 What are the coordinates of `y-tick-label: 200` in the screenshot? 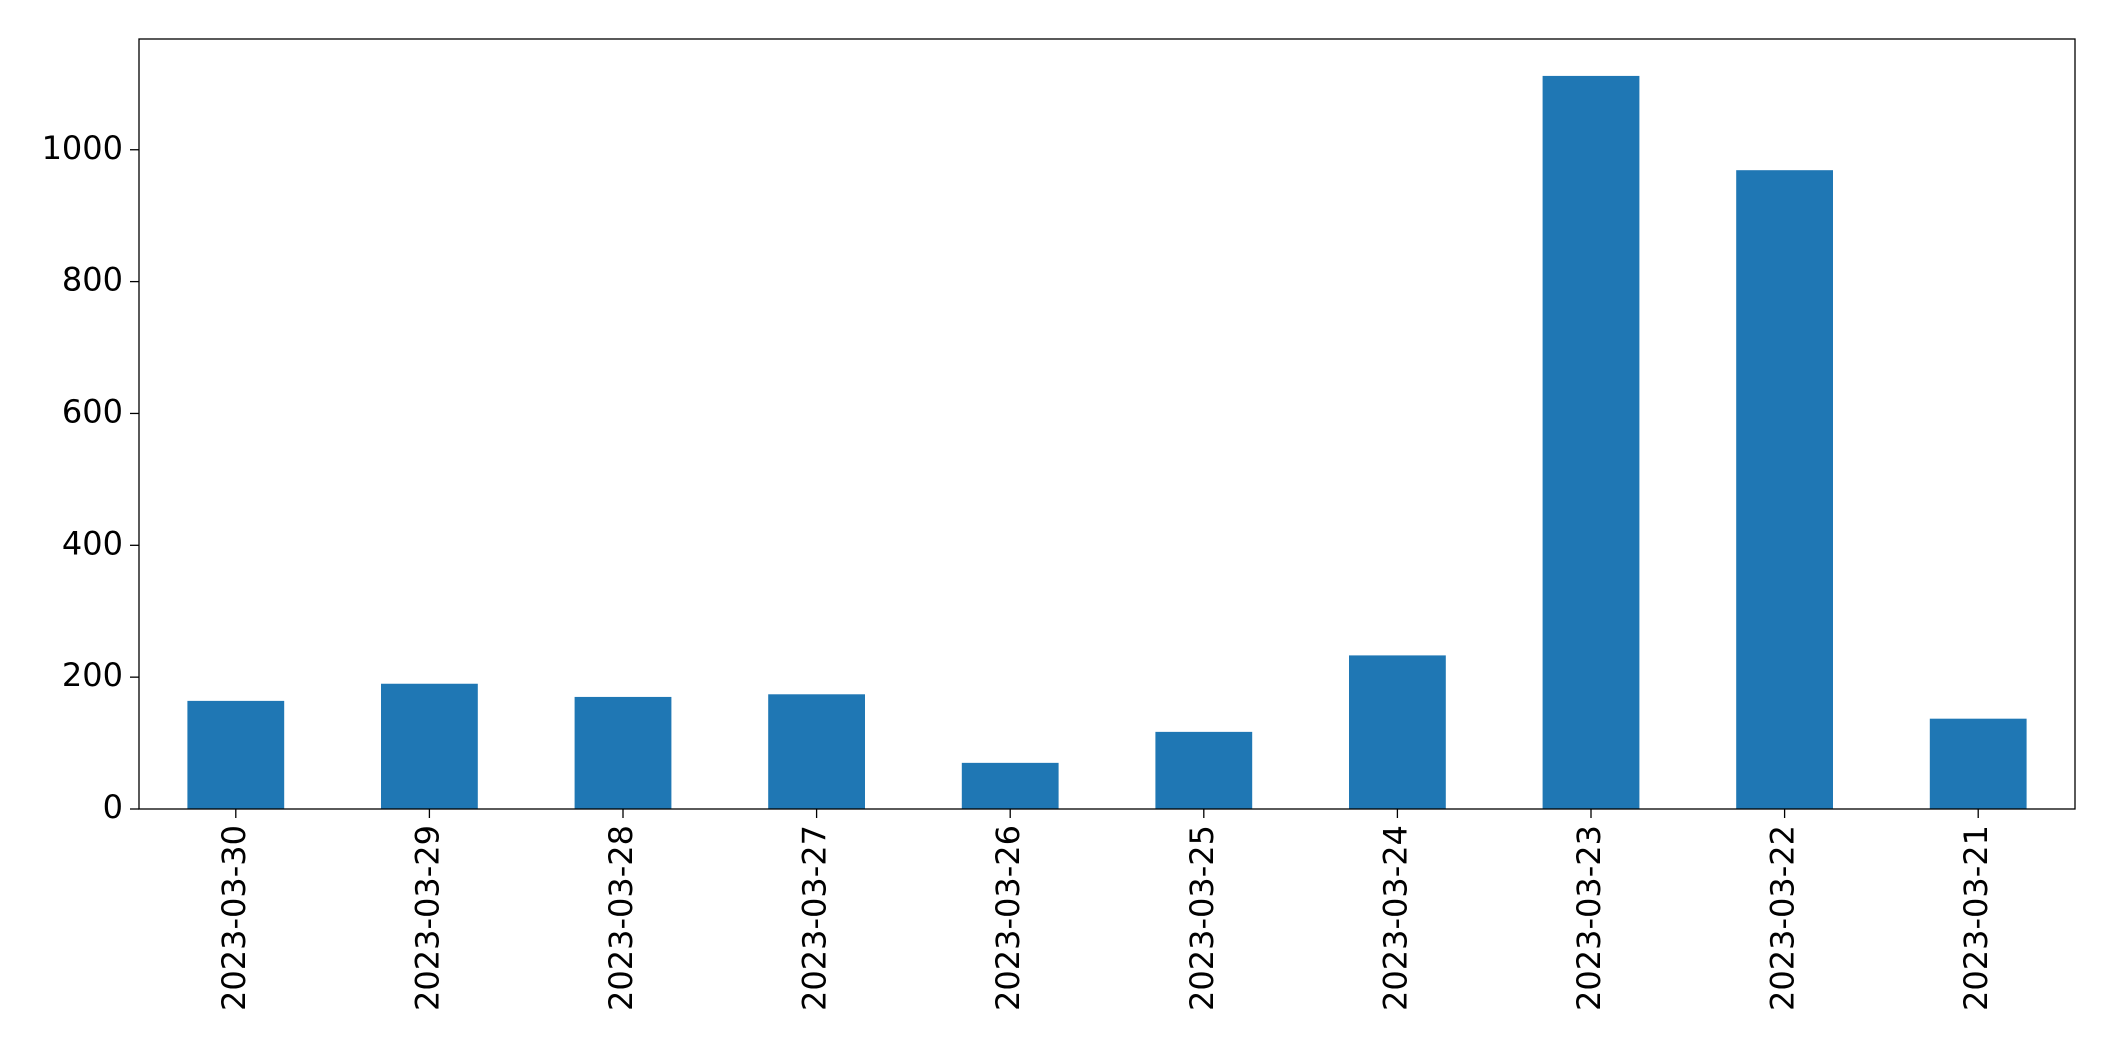 It's located at (92, 675).